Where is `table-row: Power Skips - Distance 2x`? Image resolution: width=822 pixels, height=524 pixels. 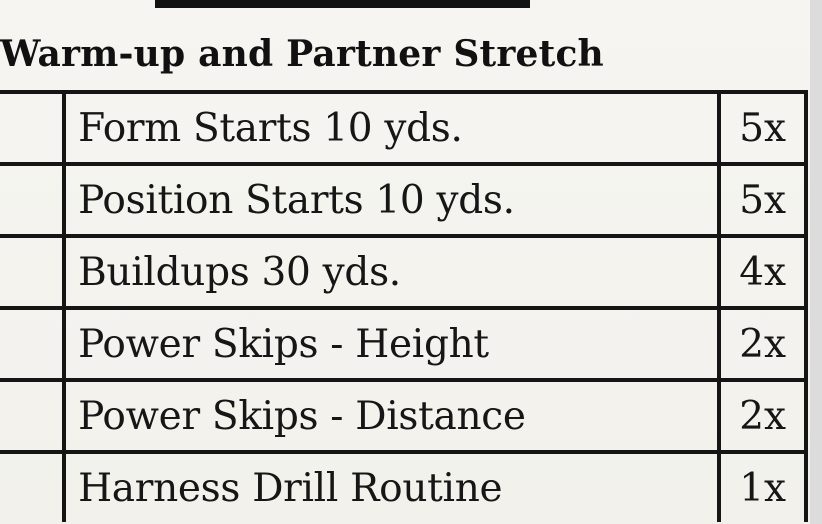
table-row: Power Skips - Distance 2x is located at coordinates (404, 416).